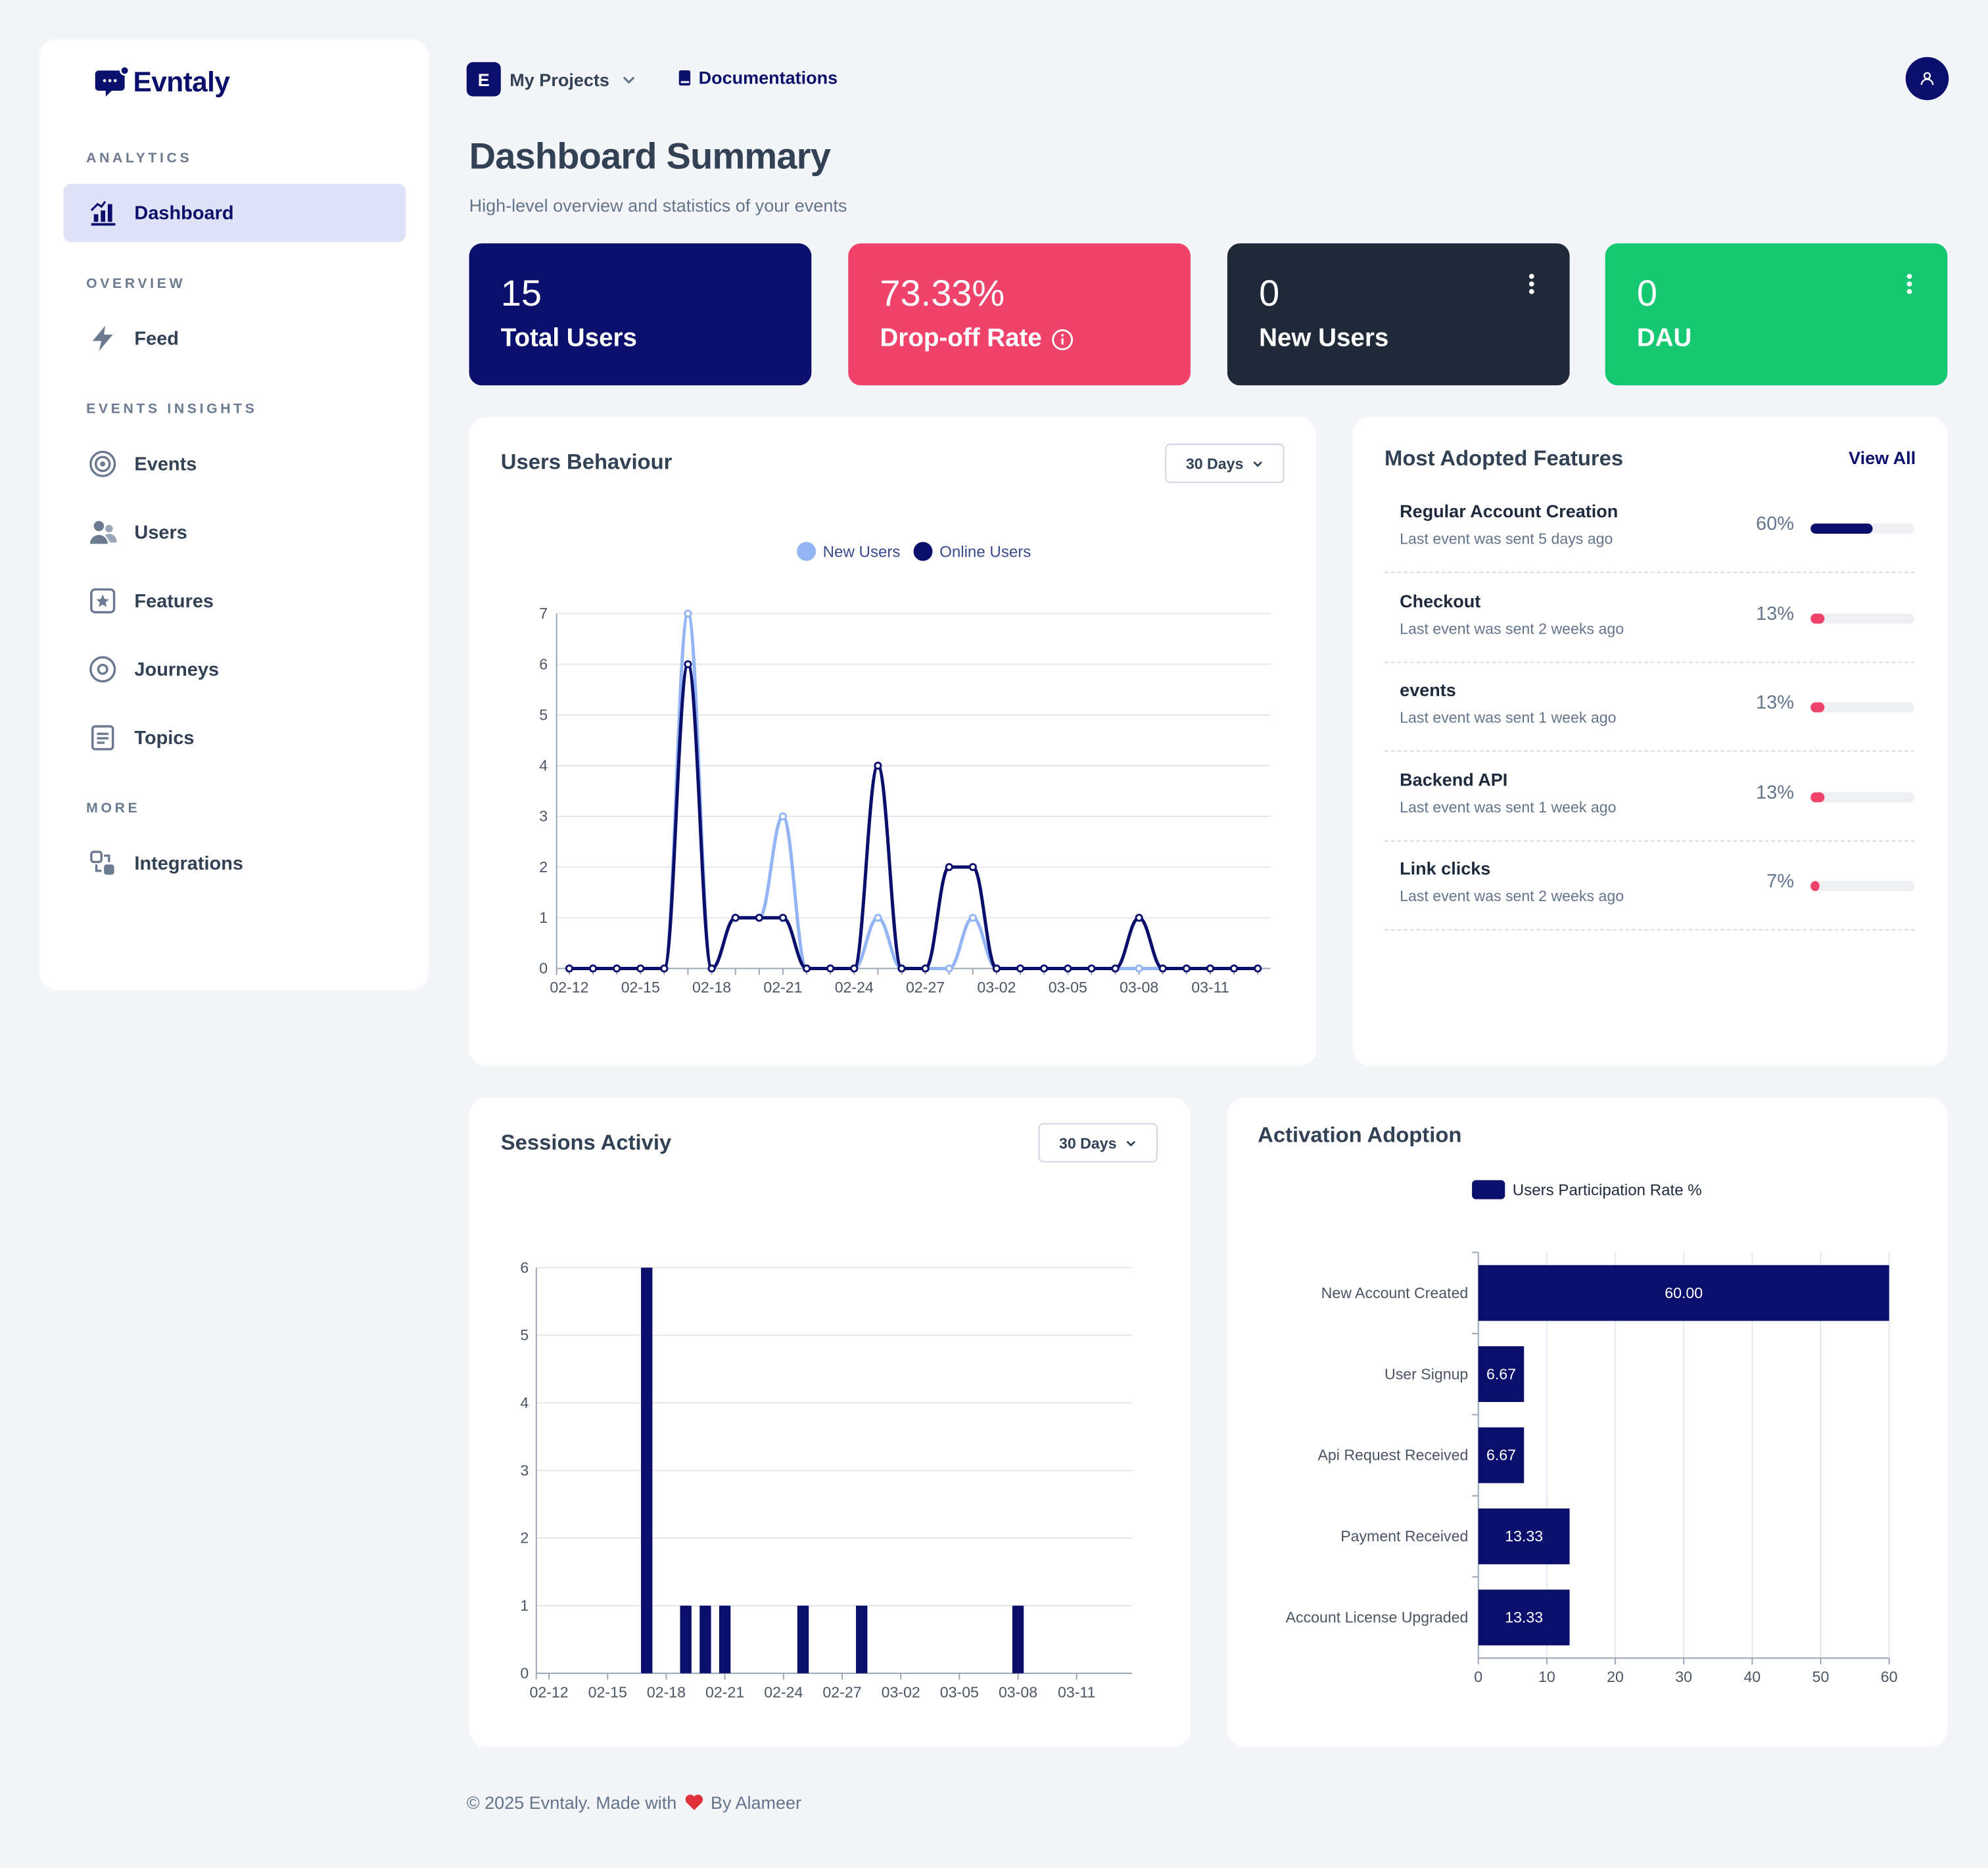  Describe the element at coordinates (1214, 463) in the screenshot. I see `range-label: 30 Days` at that location.